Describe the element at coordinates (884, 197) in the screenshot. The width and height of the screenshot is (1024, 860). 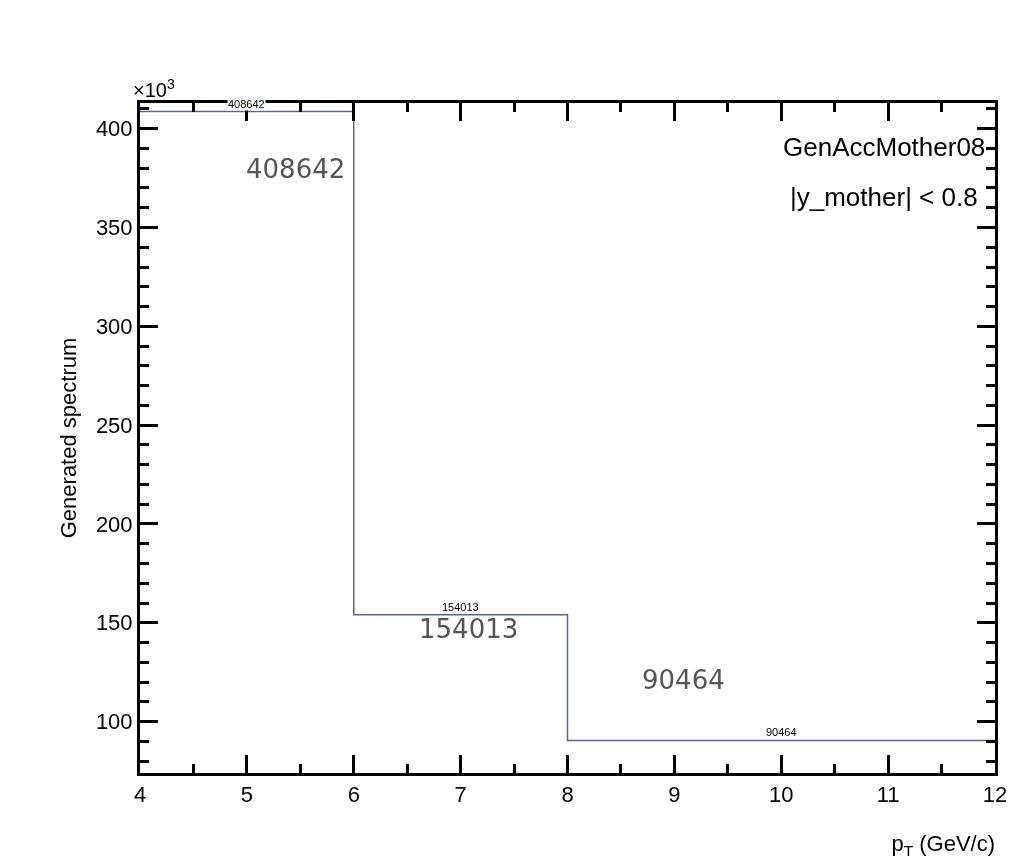
I see `annotation: |y_mother| < 0.8` at that location.